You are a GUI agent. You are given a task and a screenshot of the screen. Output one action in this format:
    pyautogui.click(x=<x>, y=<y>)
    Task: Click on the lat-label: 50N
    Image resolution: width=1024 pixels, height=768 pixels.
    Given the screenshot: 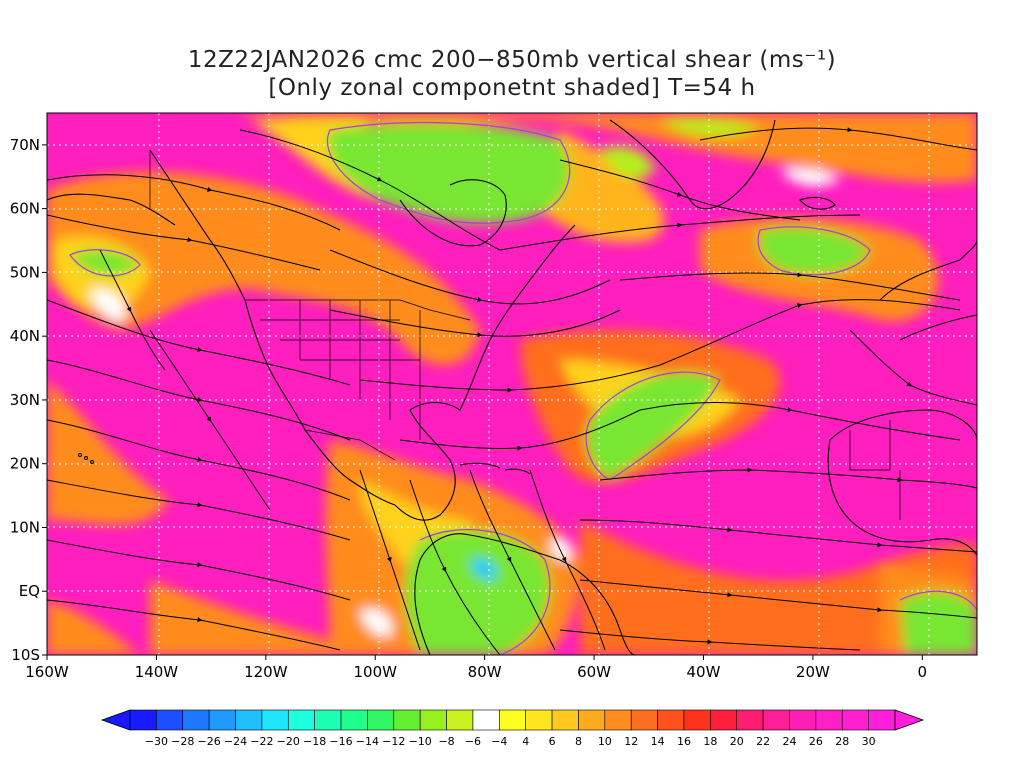 What is the action you would take?
    pyautogui.click(x=25, y=272)
    